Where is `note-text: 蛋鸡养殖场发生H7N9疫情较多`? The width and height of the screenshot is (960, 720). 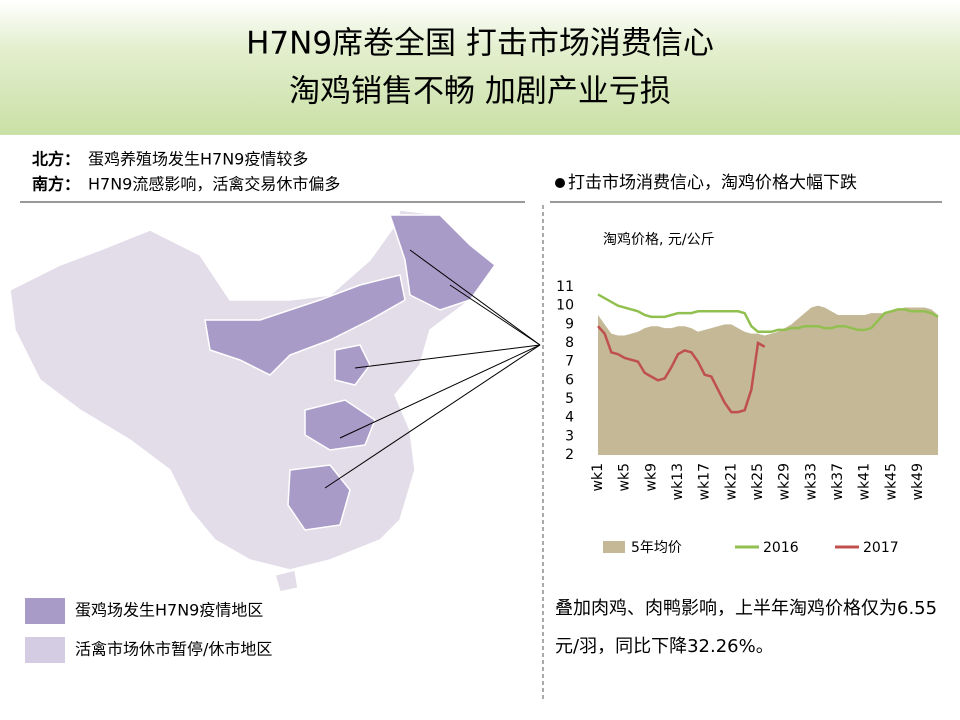 note-text: 蛋鸡养殖场发生H7N9疫情较多 is located at coordinates (198, 159).